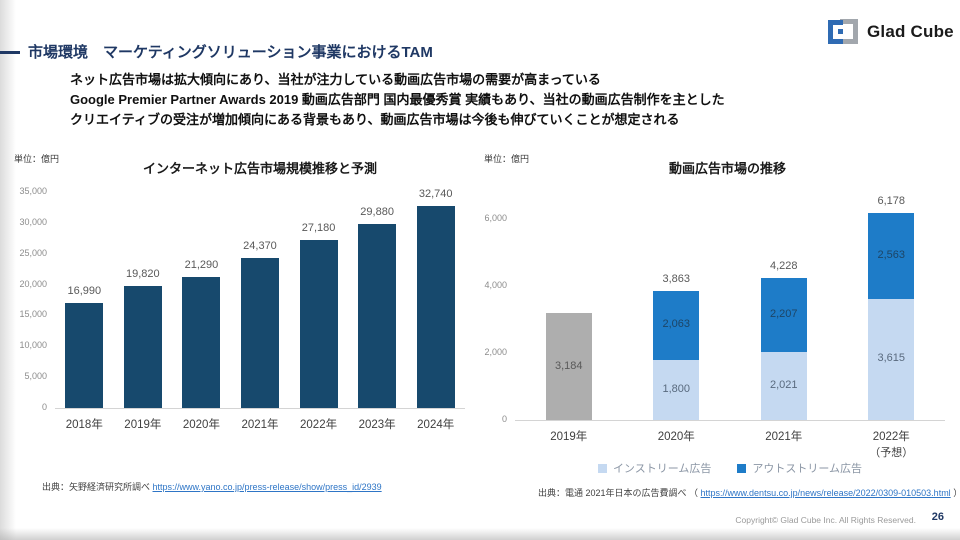  What do you see at coordinates (891, 453) in the screenshot?
I see `x-axis-sublabel: （予想）` at bounding box center [891, 453].